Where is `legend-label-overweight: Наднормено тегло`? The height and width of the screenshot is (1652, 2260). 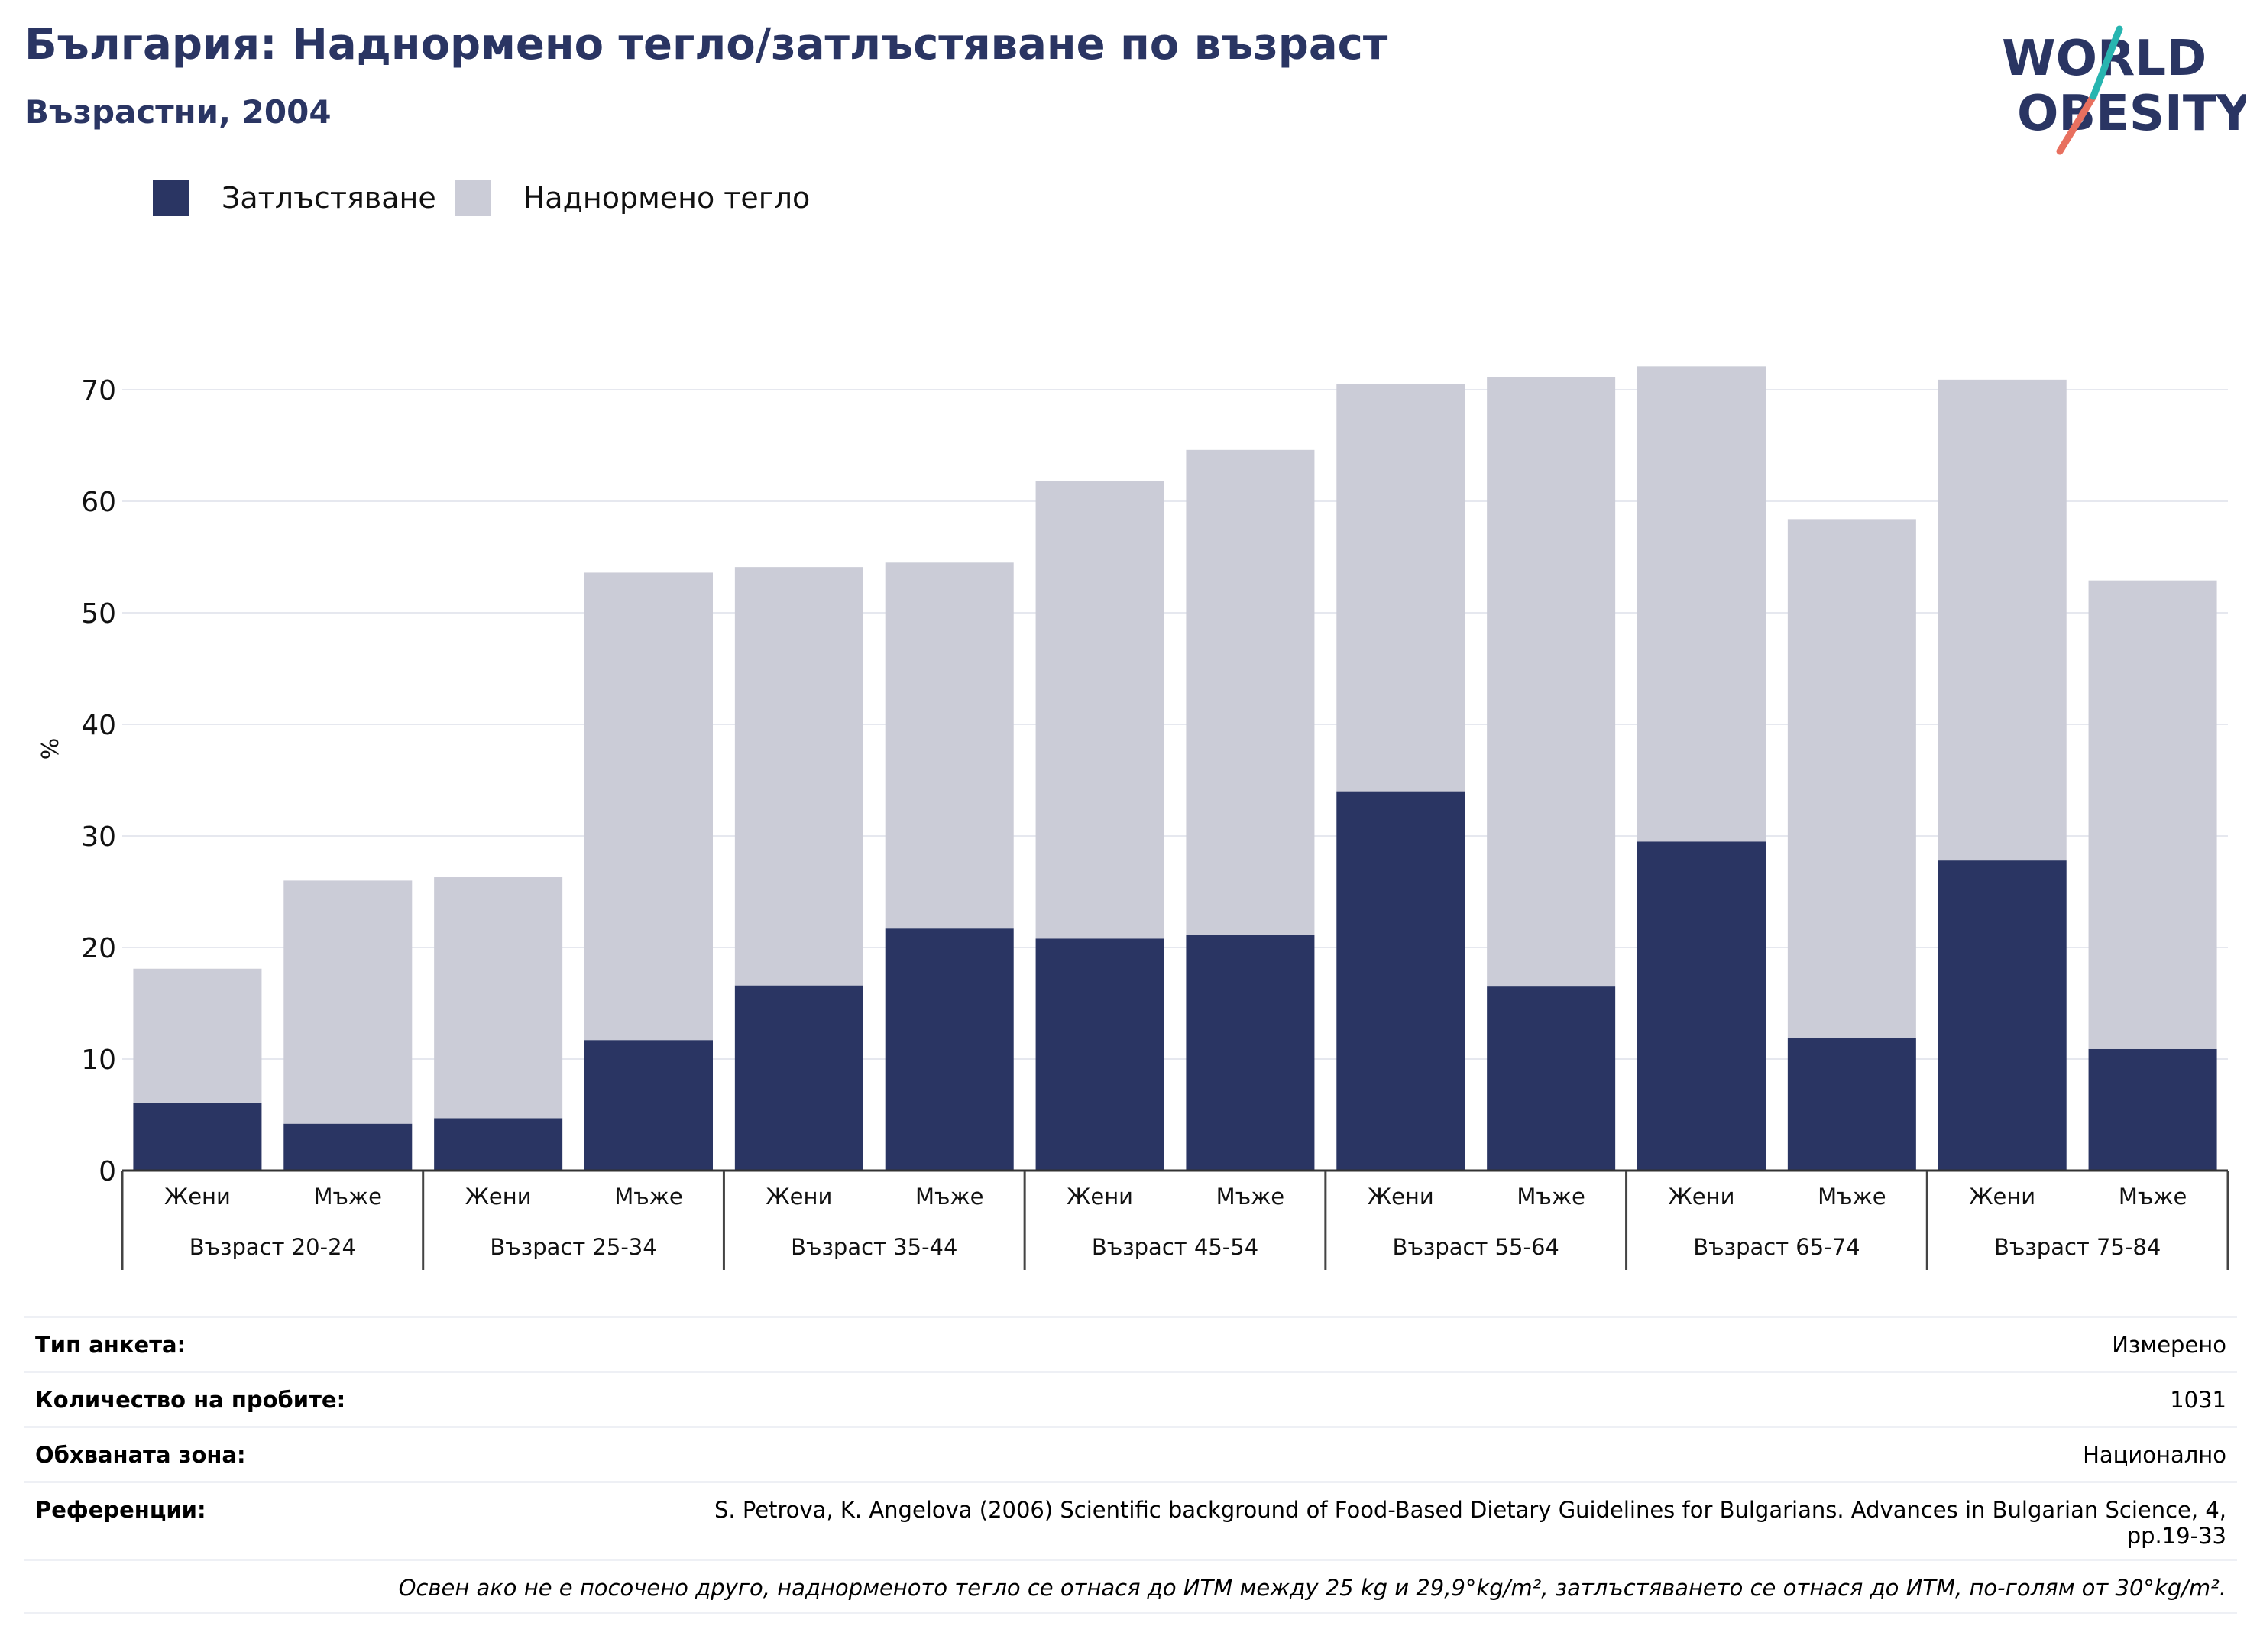 legend-label-overweight: Наднормено тегло is located at coordinates (667, 198).